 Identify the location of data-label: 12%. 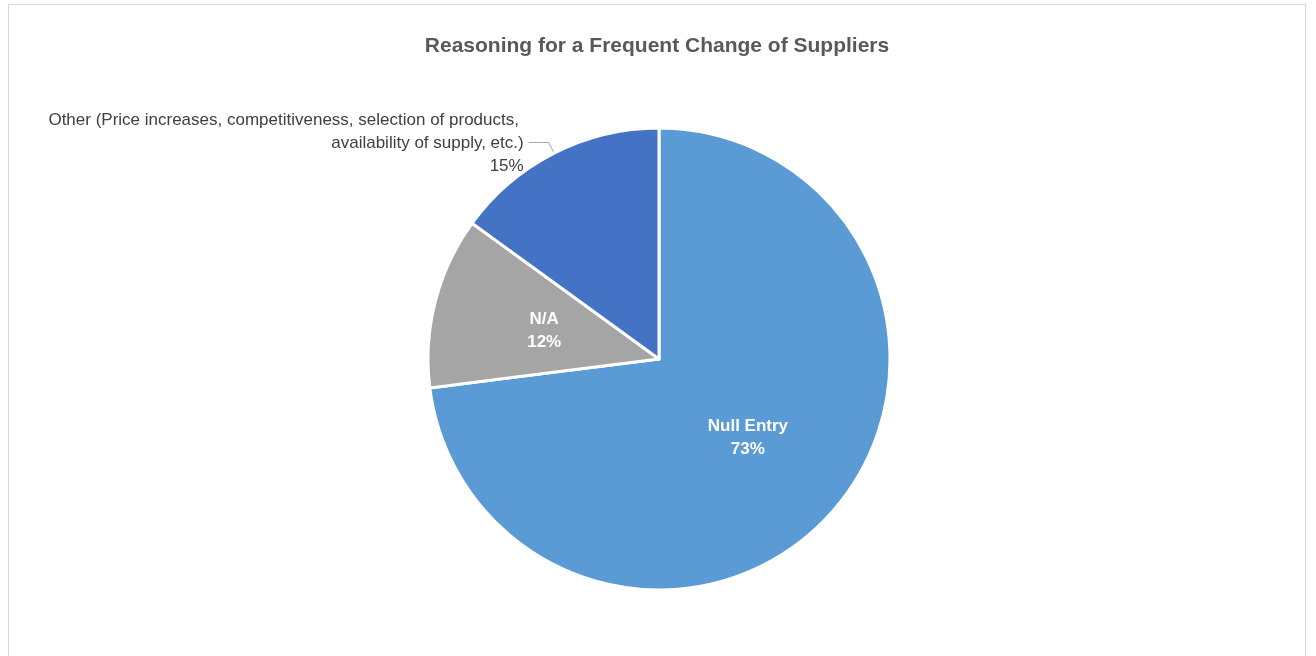
(544, 341).